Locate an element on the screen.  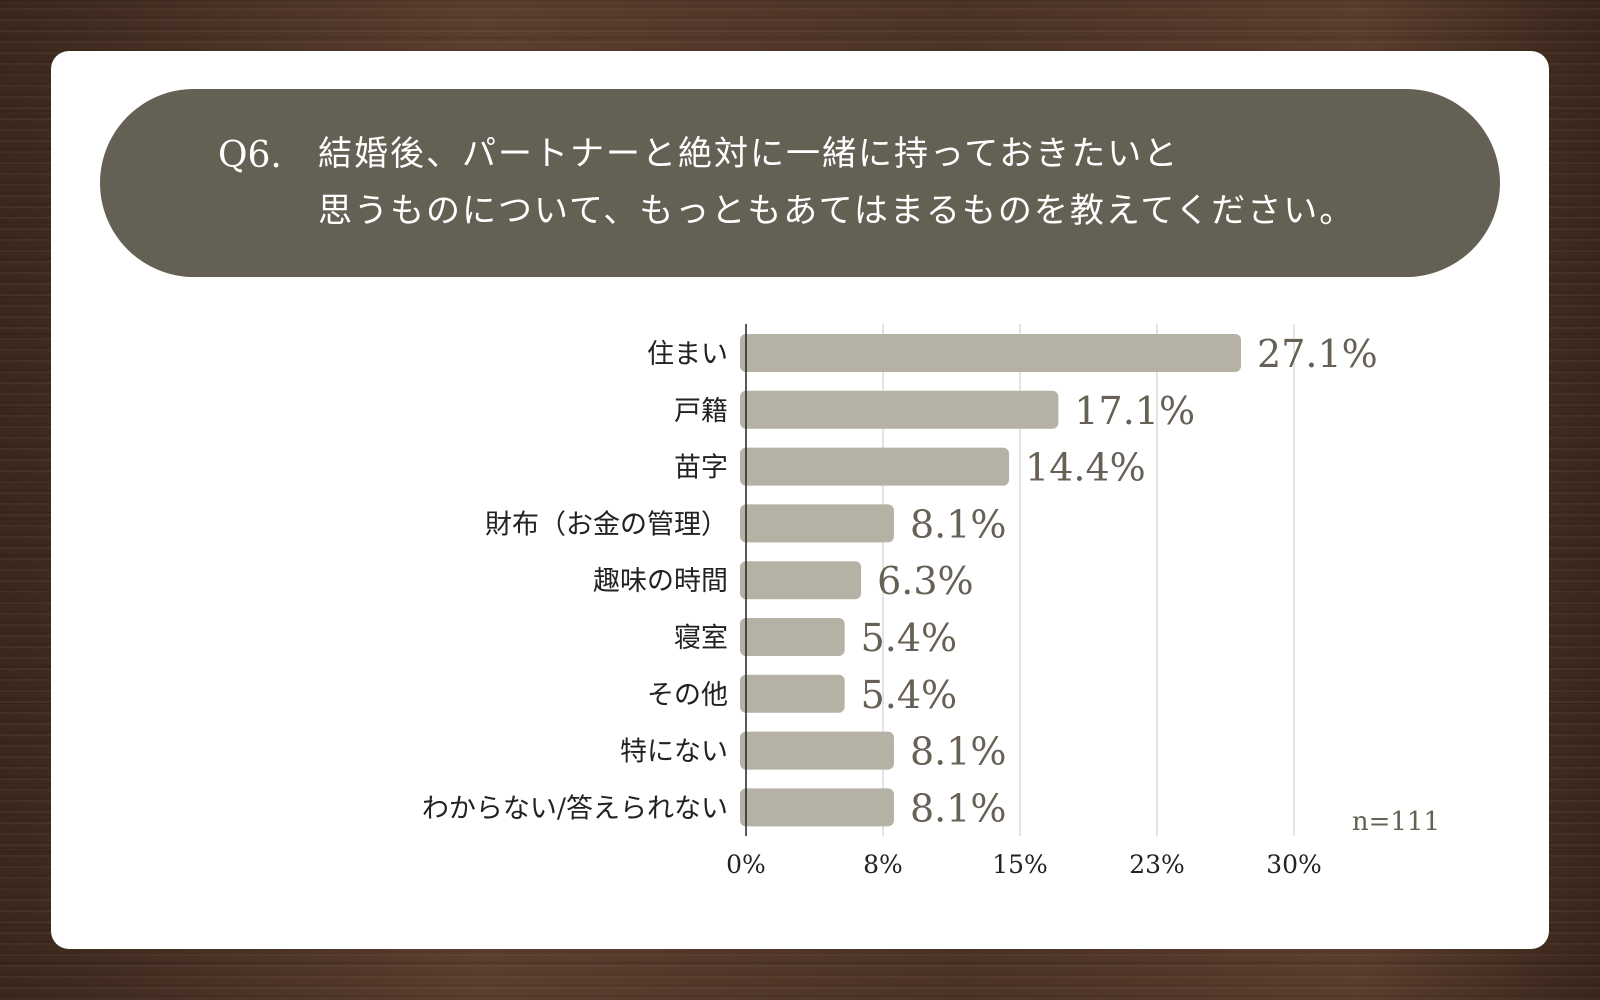
x-tick-label: 8% is located at coordinates (883, 864).